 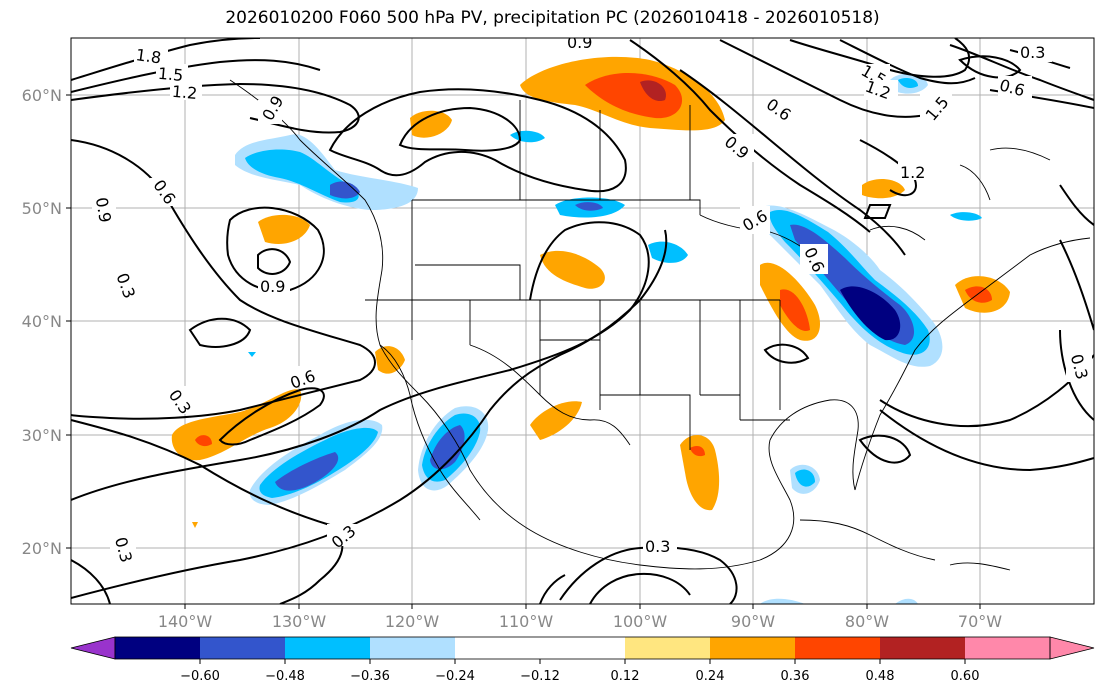 What do you see at coordinates (390, 360) in the screenshot?
I see `precip-positive-baja` at bounding box center [390, 360].